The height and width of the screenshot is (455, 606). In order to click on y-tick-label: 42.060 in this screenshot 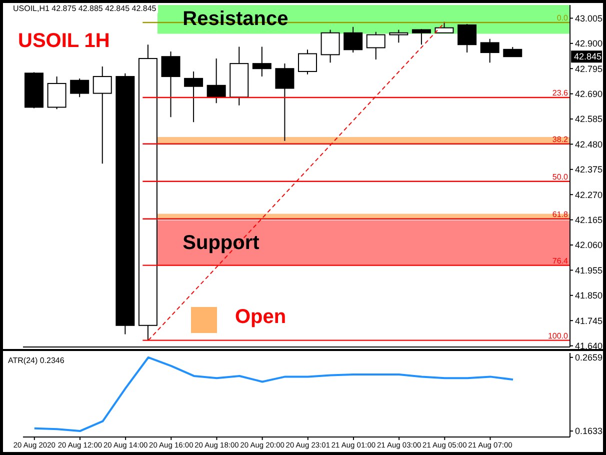, I will do `click(589, 245)`.